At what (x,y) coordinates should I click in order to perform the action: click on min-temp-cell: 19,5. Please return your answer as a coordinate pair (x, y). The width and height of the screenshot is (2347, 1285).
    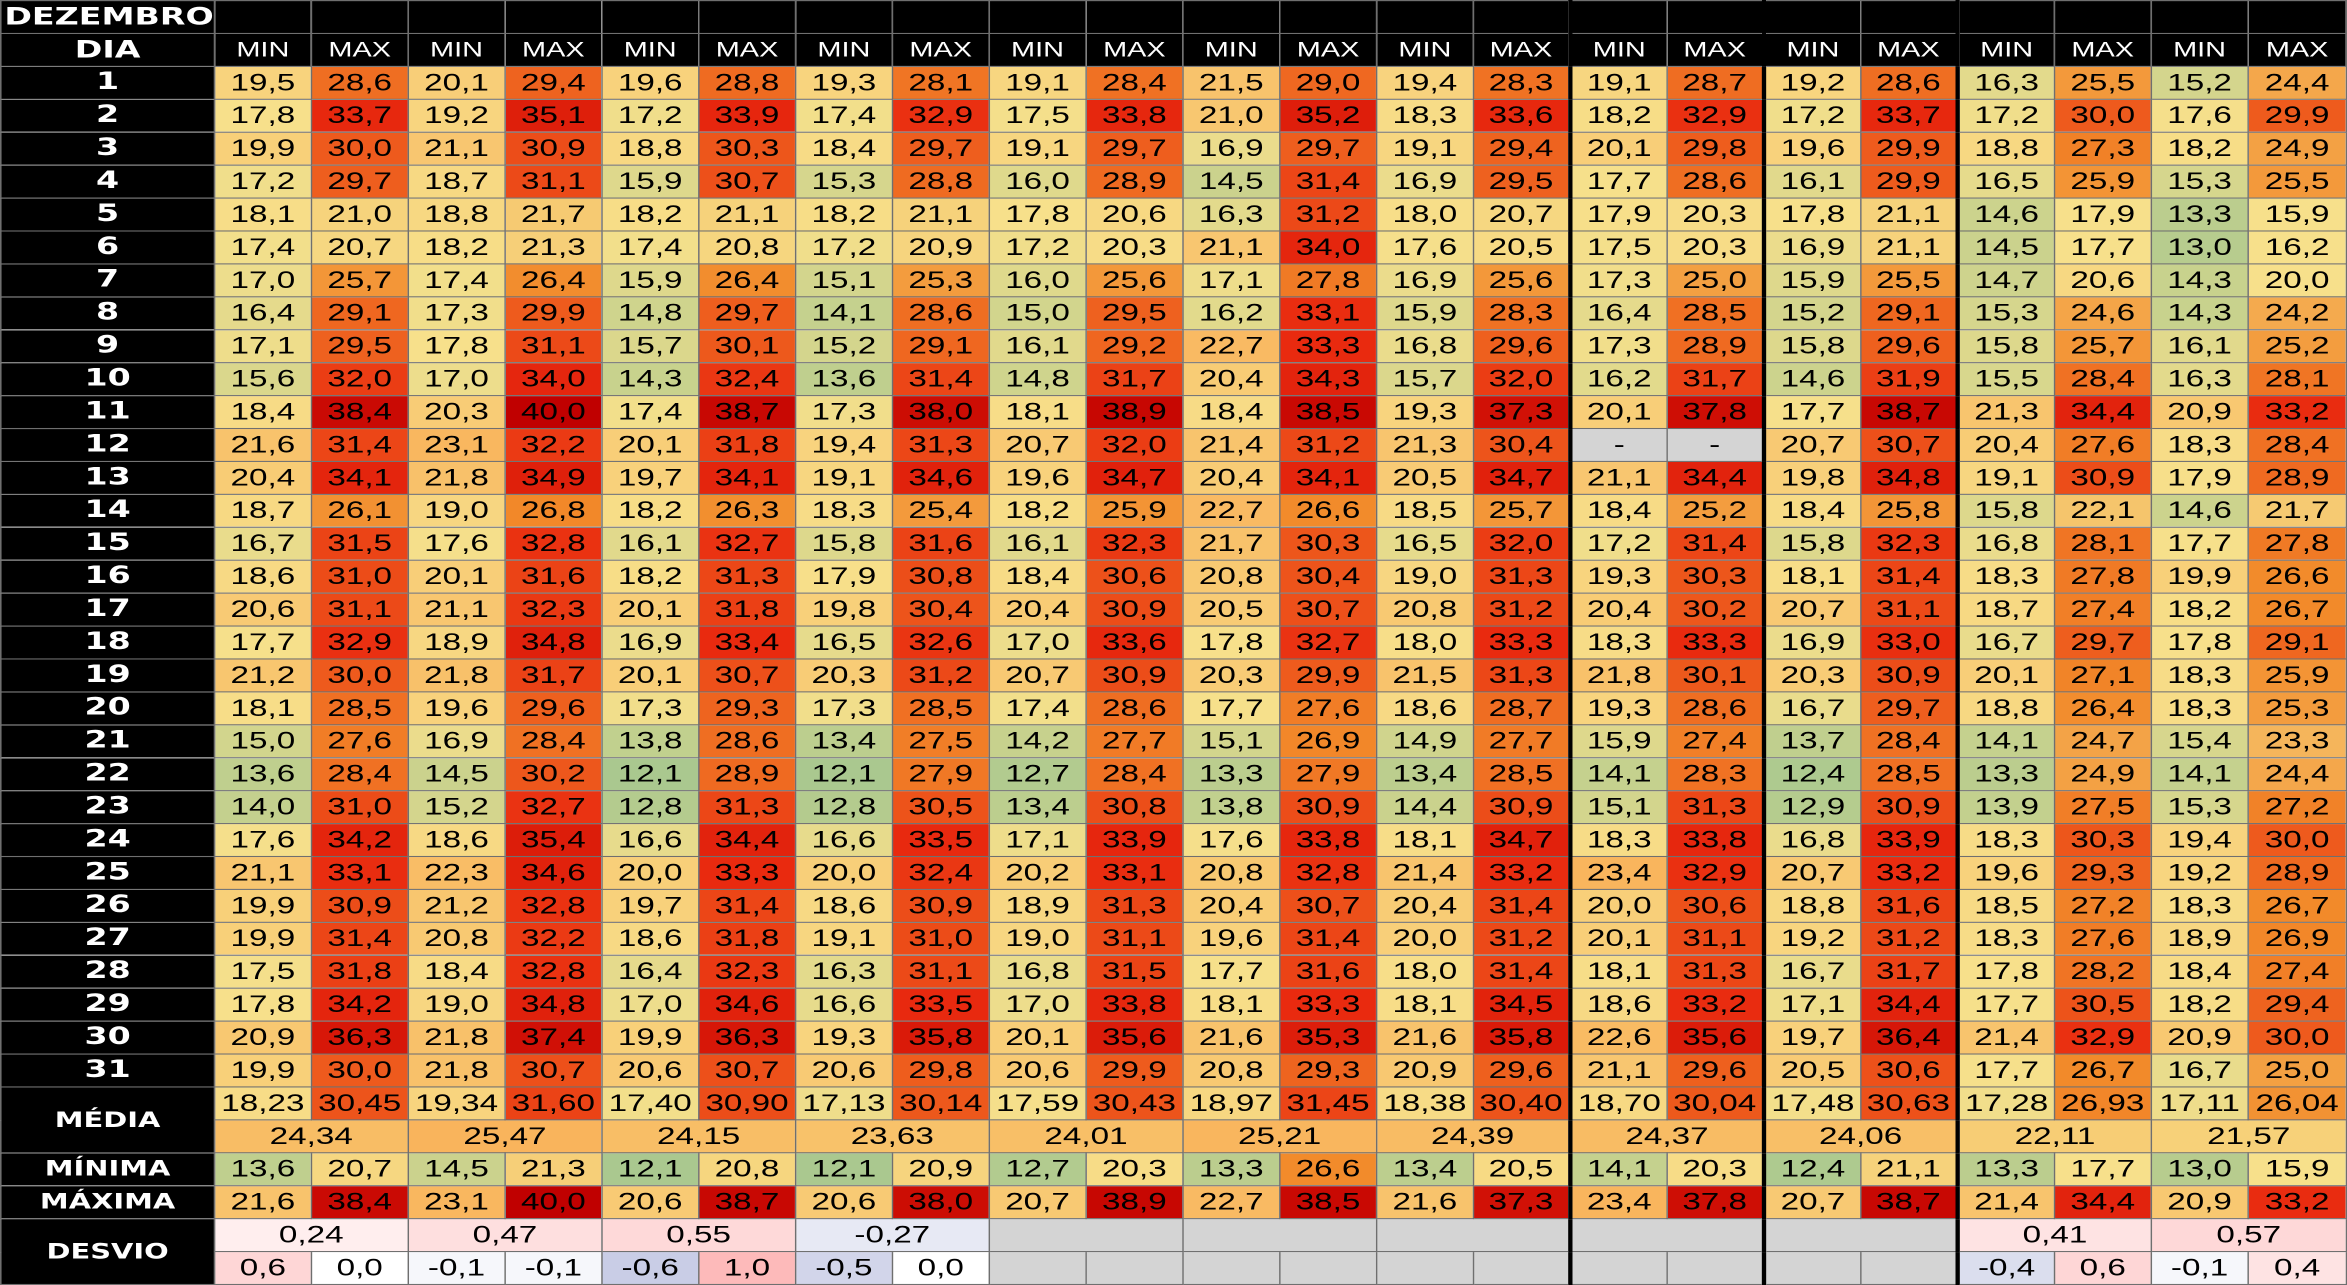
    Looking at the image, I should click on (263, 82).